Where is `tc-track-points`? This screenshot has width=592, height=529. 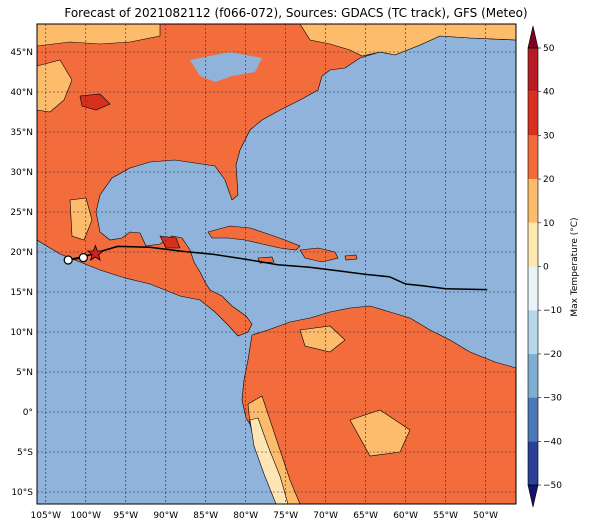
tc-track-points is located at coordinates (79, 258).